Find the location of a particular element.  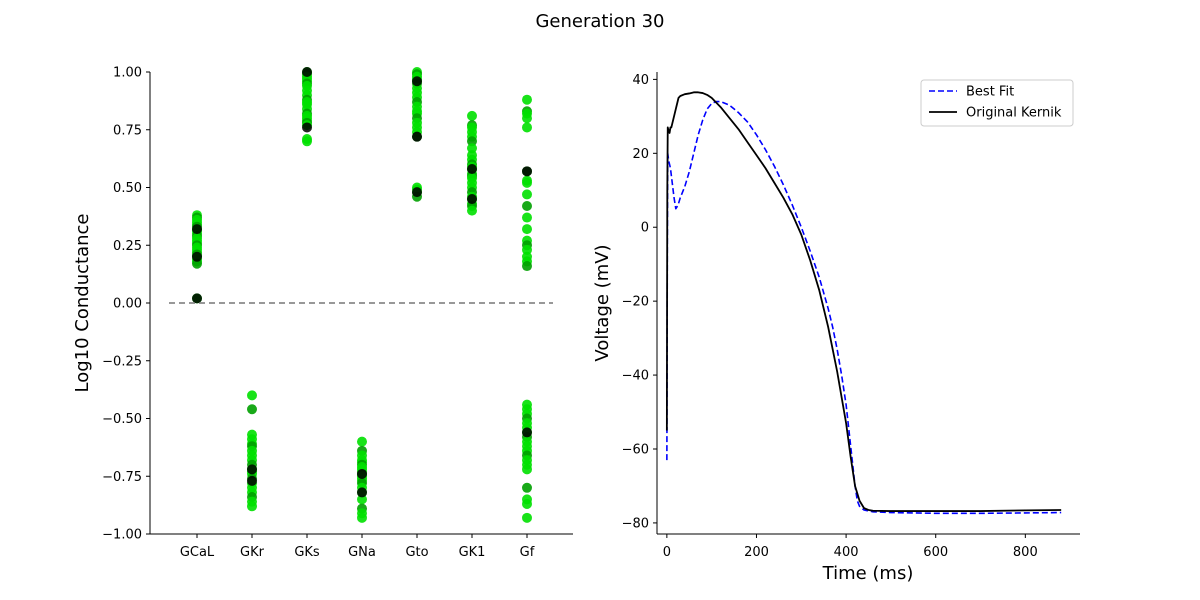

left-y-tick-label: −0.75 is located at coordinates (122, 477).